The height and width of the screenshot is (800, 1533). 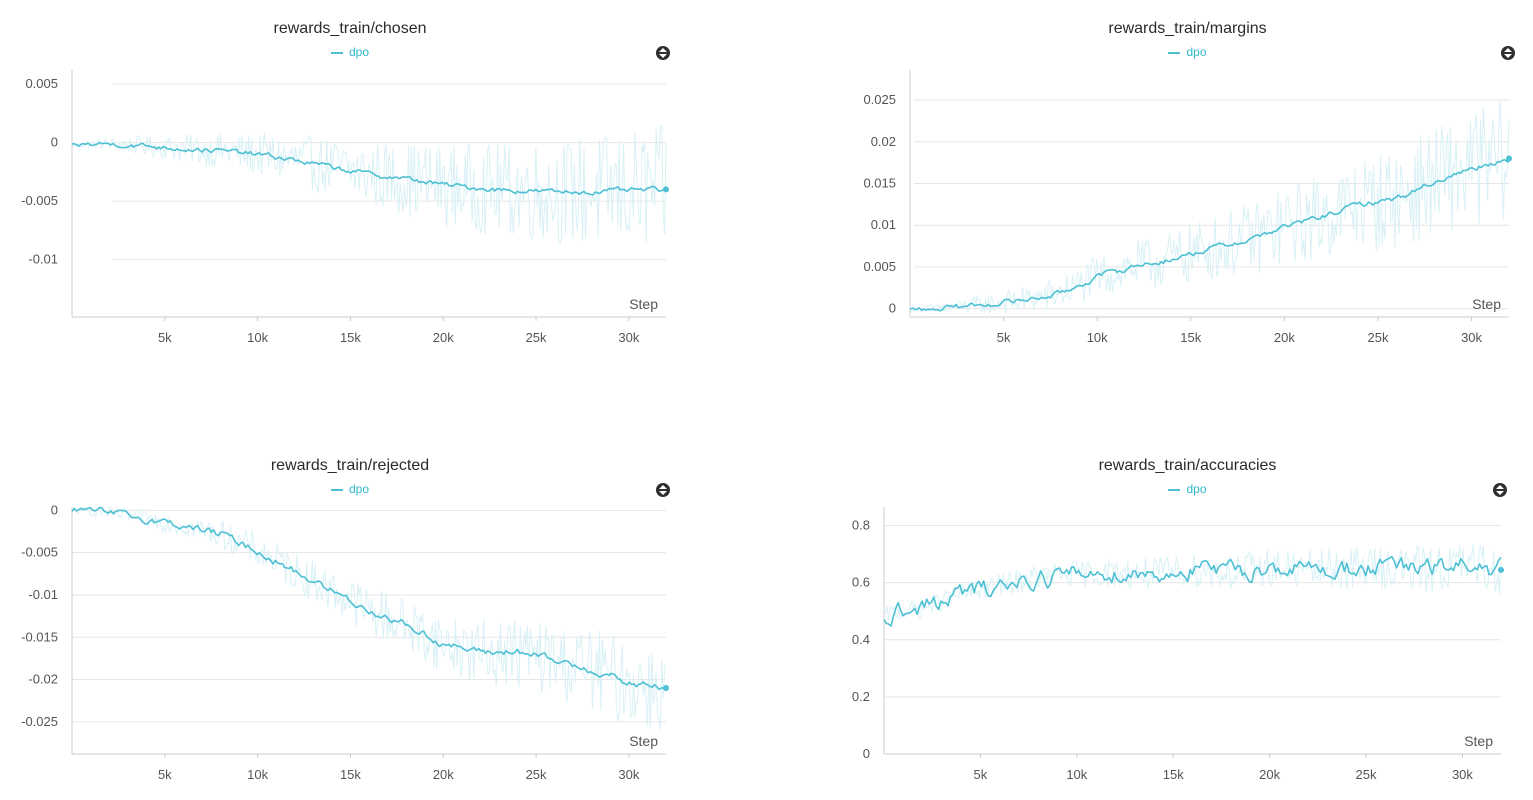 I want to click on y-tick-label: 0.2, so click(x=861, y=696).